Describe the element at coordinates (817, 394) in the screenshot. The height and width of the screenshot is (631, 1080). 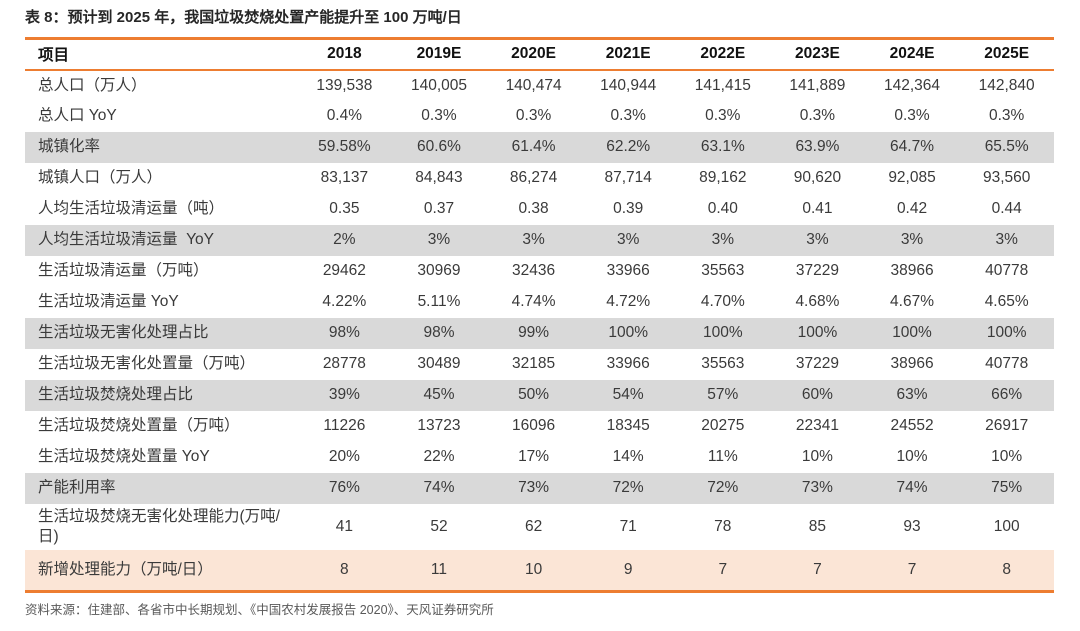
I see `cell-value: 60%` at that location.